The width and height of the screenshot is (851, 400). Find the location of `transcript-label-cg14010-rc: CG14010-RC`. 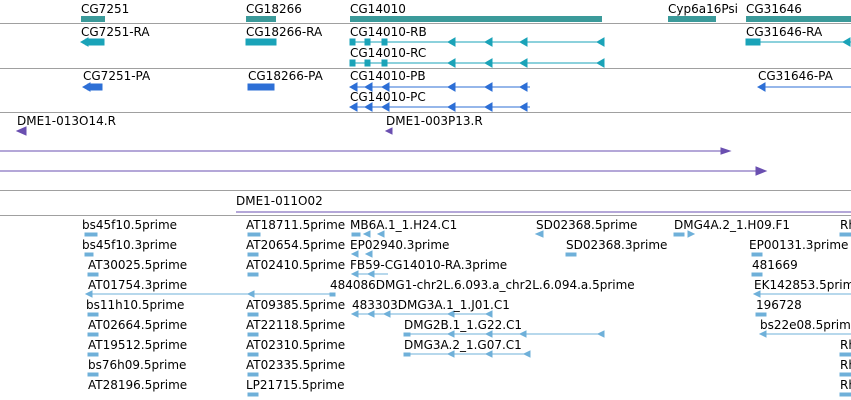

transcript-label-cg14010-rc: CG14010-RC is located at coordinates (388, 53).